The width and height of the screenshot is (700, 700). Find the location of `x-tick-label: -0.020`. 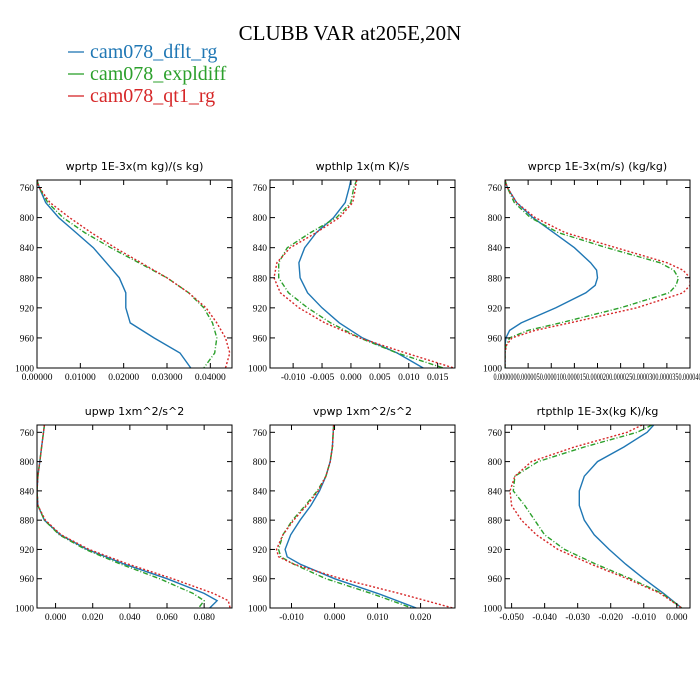

x-tick-label: -0.020 is located at coordinates (610, 618).